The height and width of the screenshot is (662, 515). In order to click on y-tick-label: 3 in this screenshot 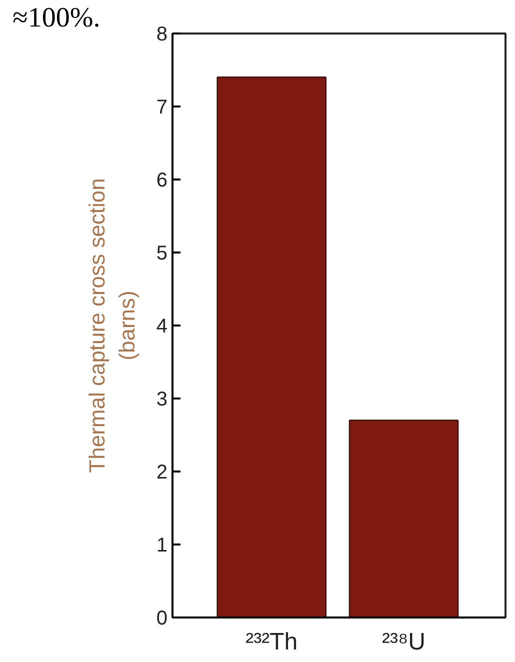, I will do `click(162, 399)`.